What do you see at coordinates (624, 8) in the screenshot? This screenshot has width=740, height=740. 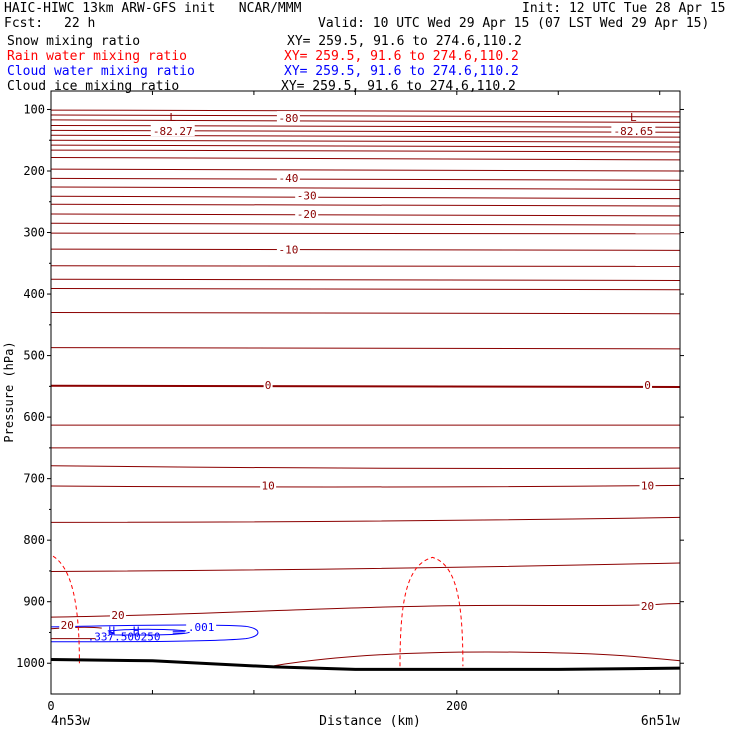 I see `init-time: Init: 12 UTC Tue 28 Apr 15` at bounding box center [624, 8].